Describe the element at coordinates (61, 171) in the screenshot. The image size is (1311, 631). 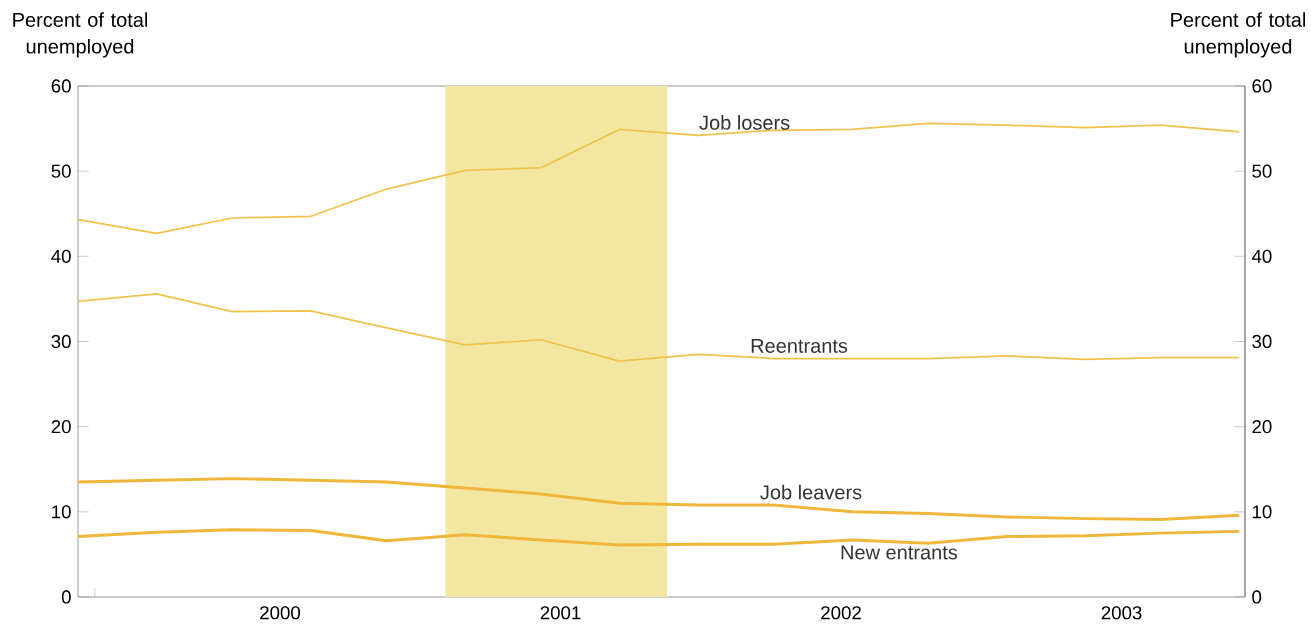
I see `y-tick-label: 50` at that location.